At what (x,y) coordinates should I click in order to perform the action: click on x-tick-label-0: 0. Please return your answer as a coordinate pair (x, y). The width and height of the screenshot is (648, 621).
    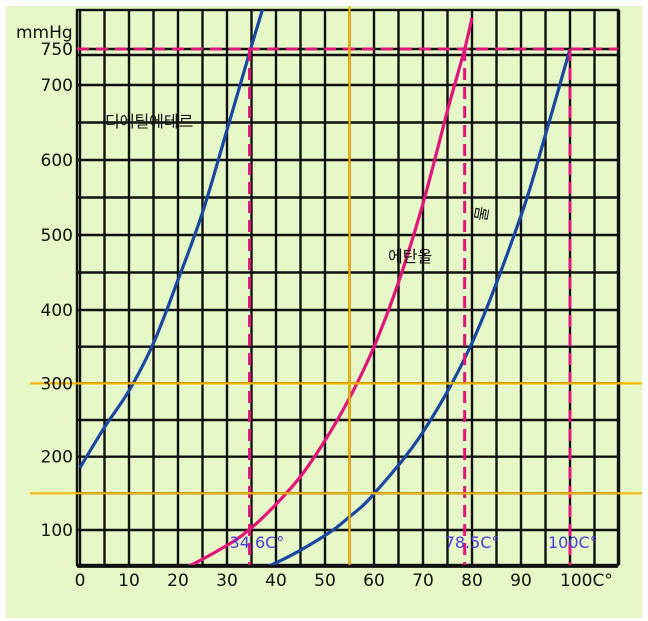
    Looking at the image, I should click on (80, 581).